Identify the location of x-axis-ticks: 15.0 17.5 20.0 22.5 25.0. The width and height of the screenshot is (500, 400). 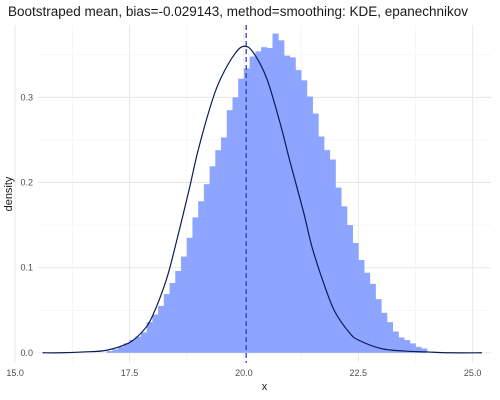
(243, 373).